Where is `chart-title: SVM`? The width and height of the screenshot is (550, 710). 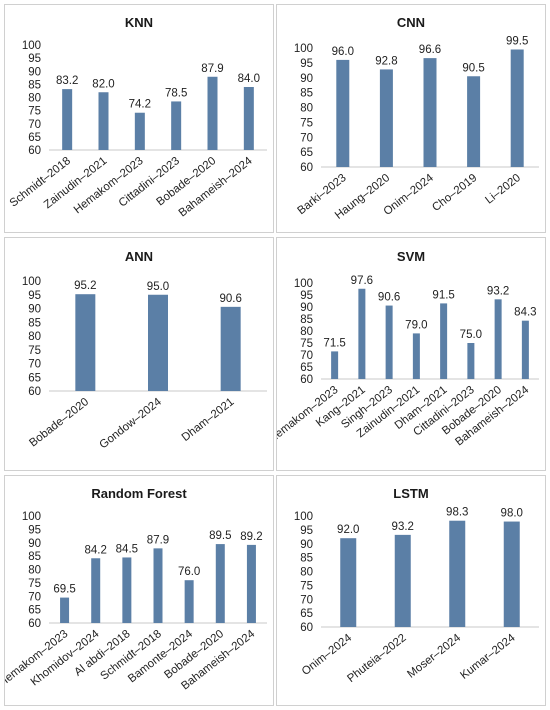
chart-title: SVM is located at coordinates (411, 256).